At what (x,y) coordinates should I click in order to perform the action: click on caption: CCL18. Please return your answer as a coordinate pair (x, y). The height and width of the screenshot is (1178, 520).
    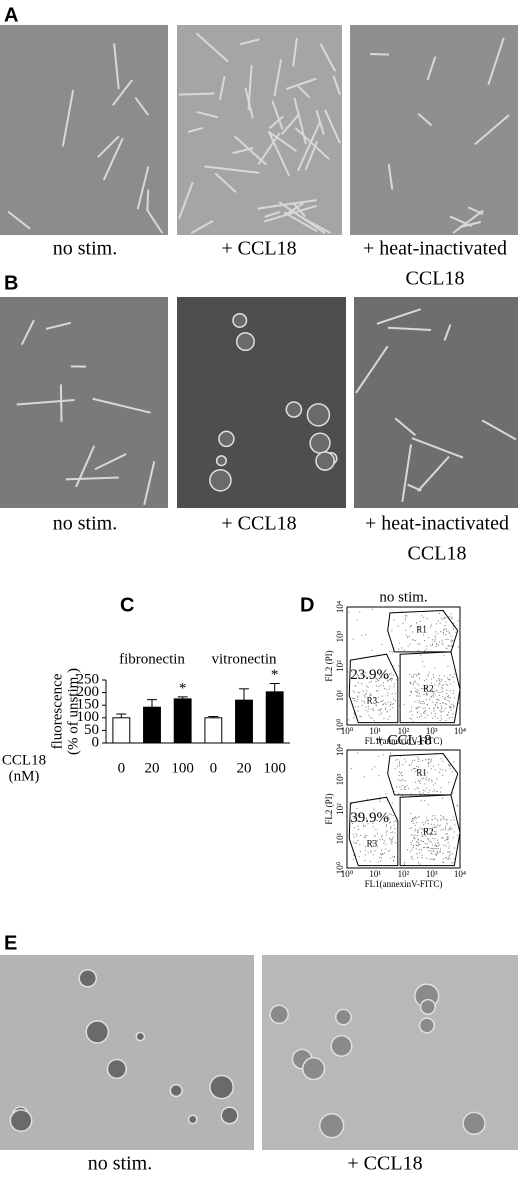
    Looking at the image, I should click on (437, 554).